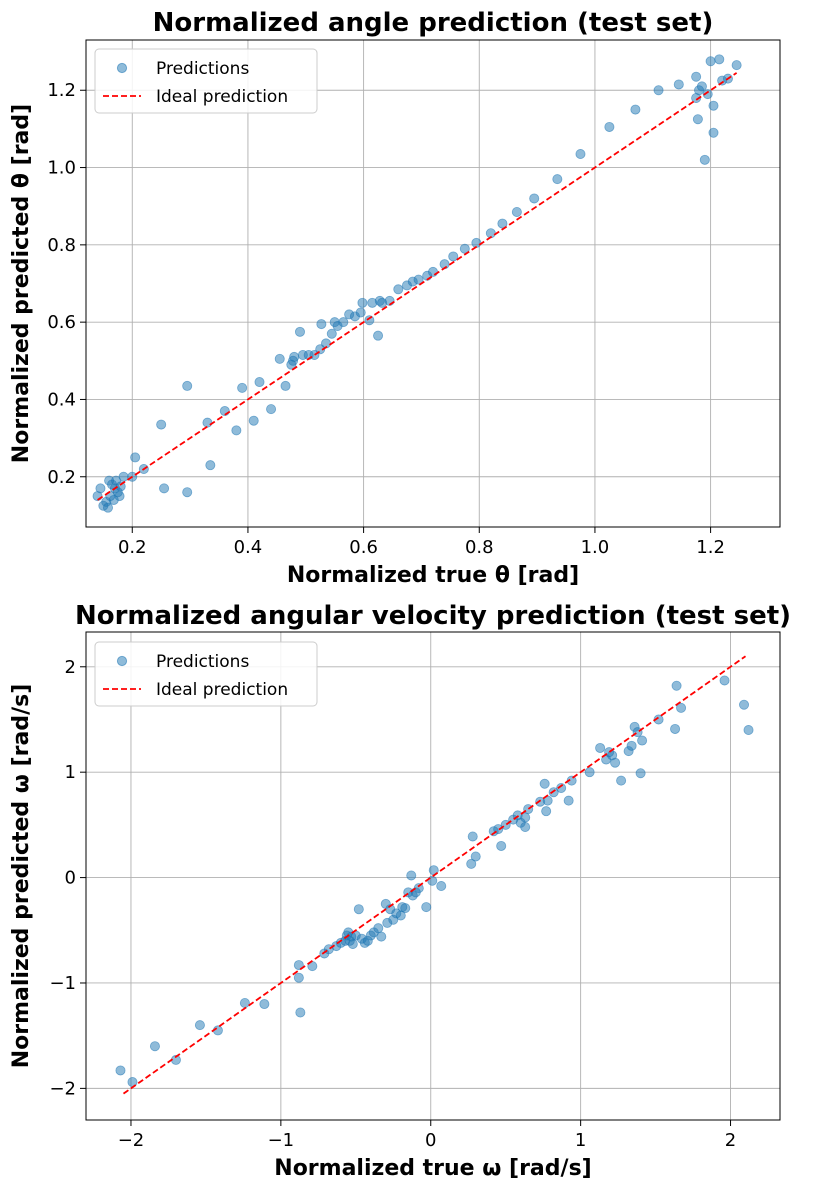 Image resolution: width=825 pixels, height=1194 pixels. I want to click on x-tick-label: 0.4, so click(248, 547).